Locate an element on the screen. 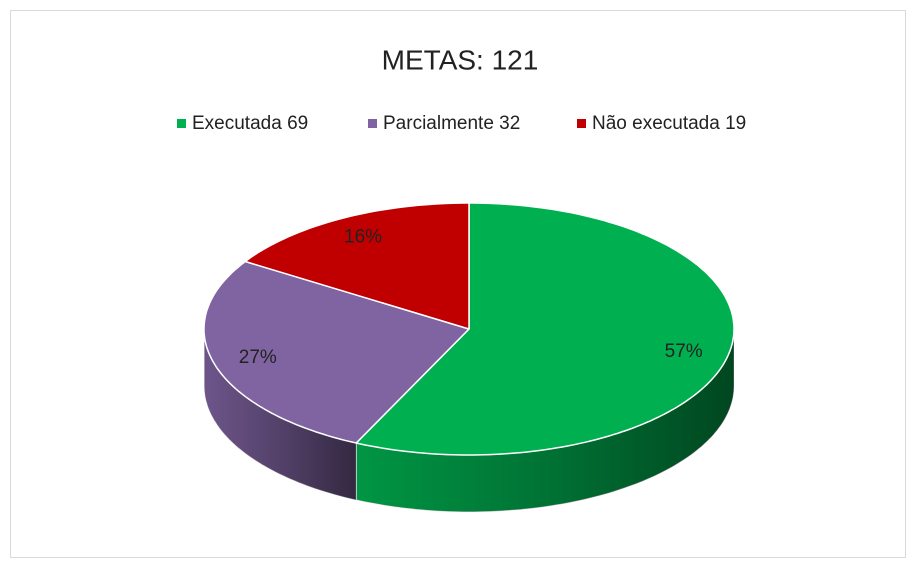  legend-label: Parcialmente 32 is located at coordinates (451, 123).